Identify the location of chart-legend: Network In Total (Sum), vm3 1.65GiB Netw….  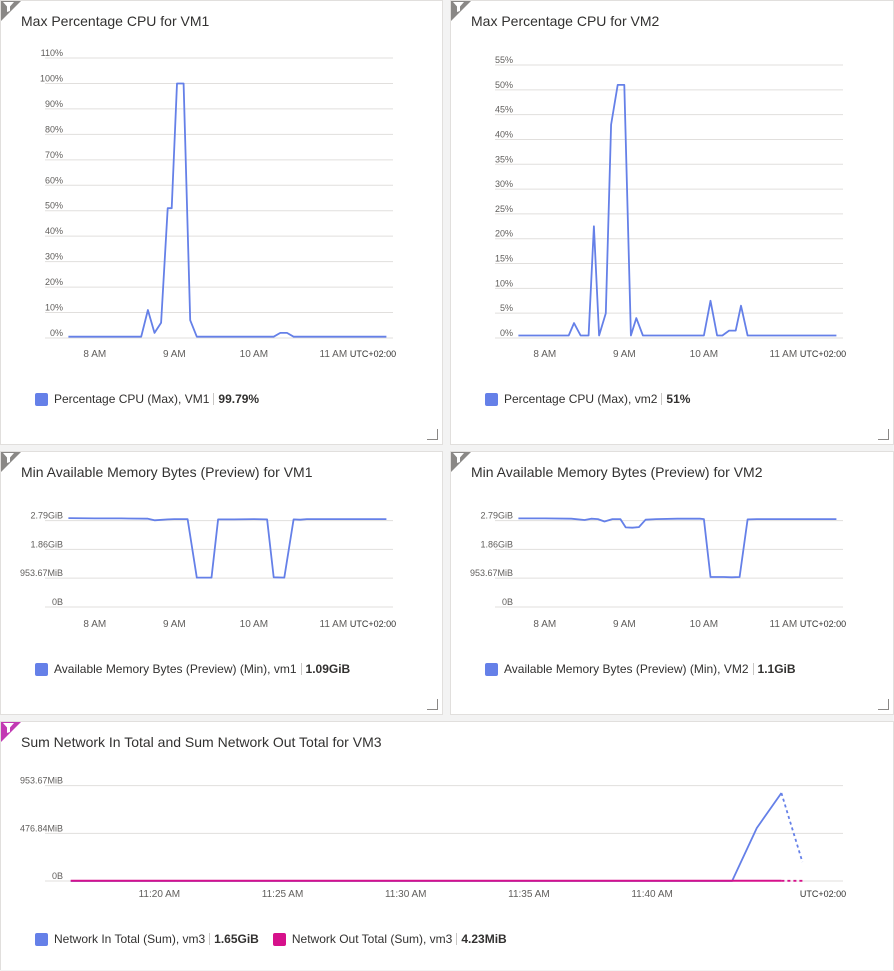
(278, 939).